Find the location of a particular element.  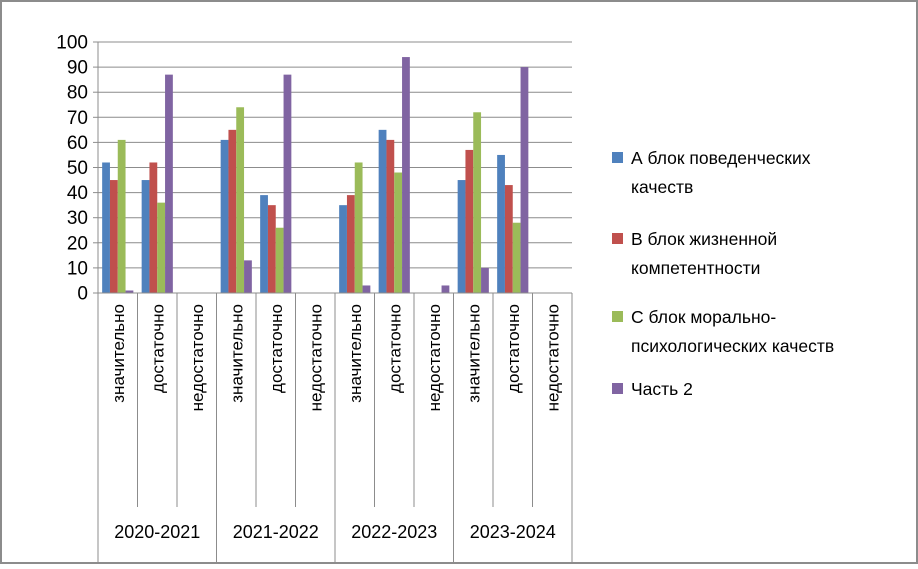

y-tick-label: 10 is located at coordinates (77, 268).